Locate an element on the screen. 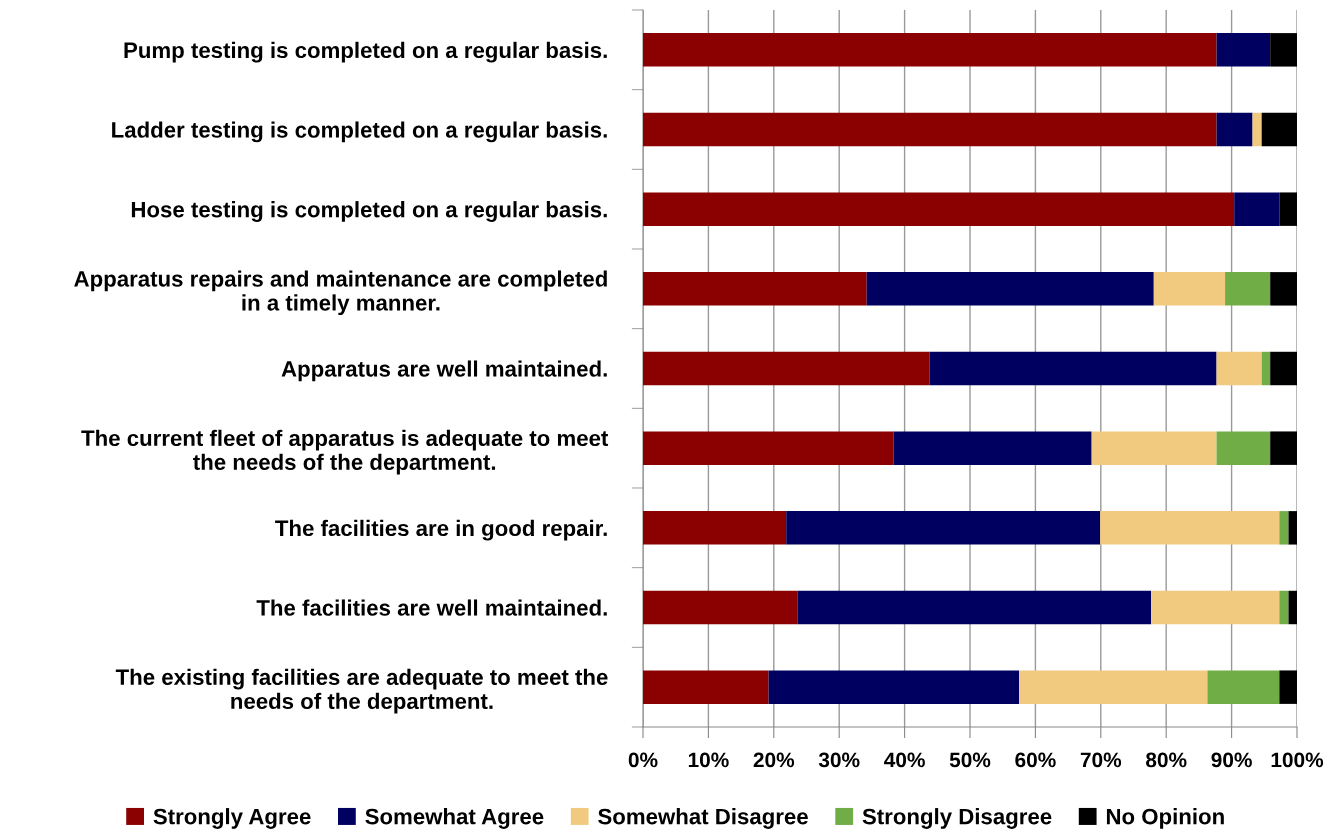 This screenshot has width=1341, height=837. y-tick-label: Hose testing is completed on a regular basis. is located at coordinates (369, 211).